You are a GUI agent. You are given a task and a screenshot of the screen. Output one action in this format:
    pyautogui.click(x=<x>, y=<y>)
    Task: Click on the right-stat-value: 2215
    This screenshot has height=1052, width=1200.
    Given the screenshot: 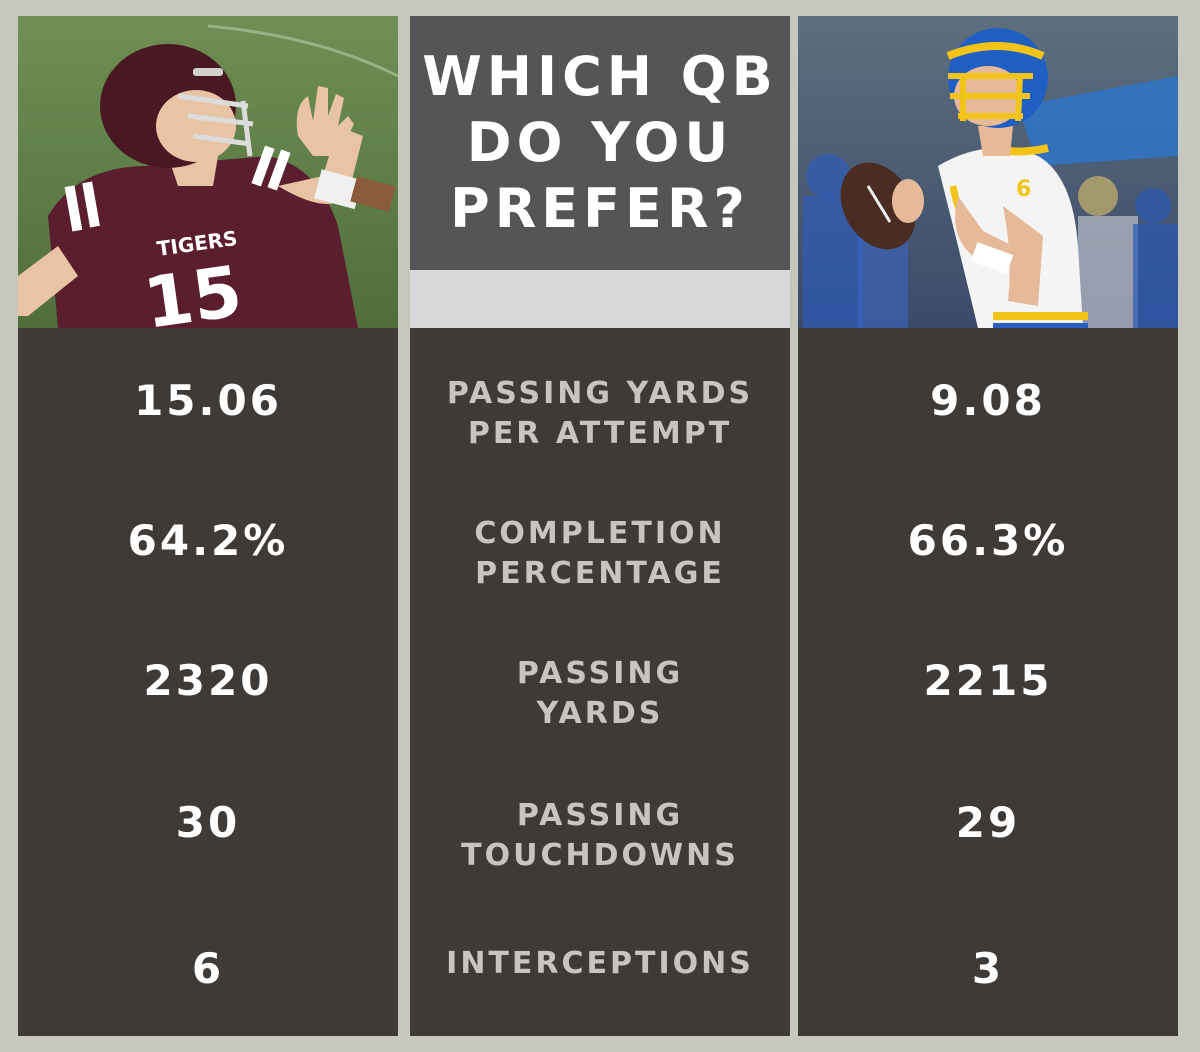 What is the action you would take?
    pyautogui.click(x=988, y=680)
    